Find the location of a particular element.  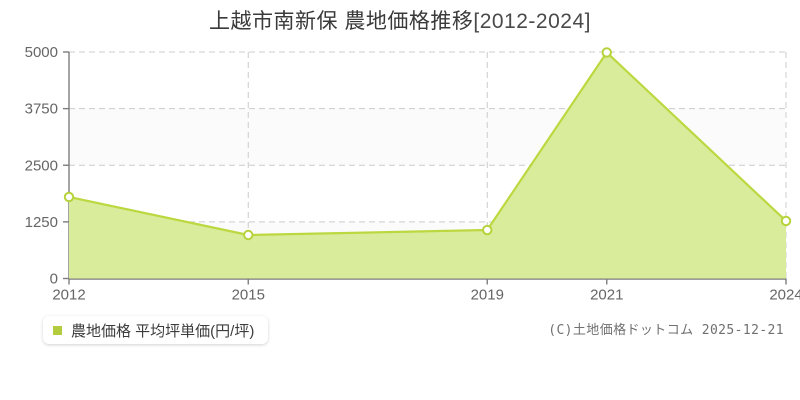

x-axis-tick-label: 2015 is located at coordinates (248, 295).